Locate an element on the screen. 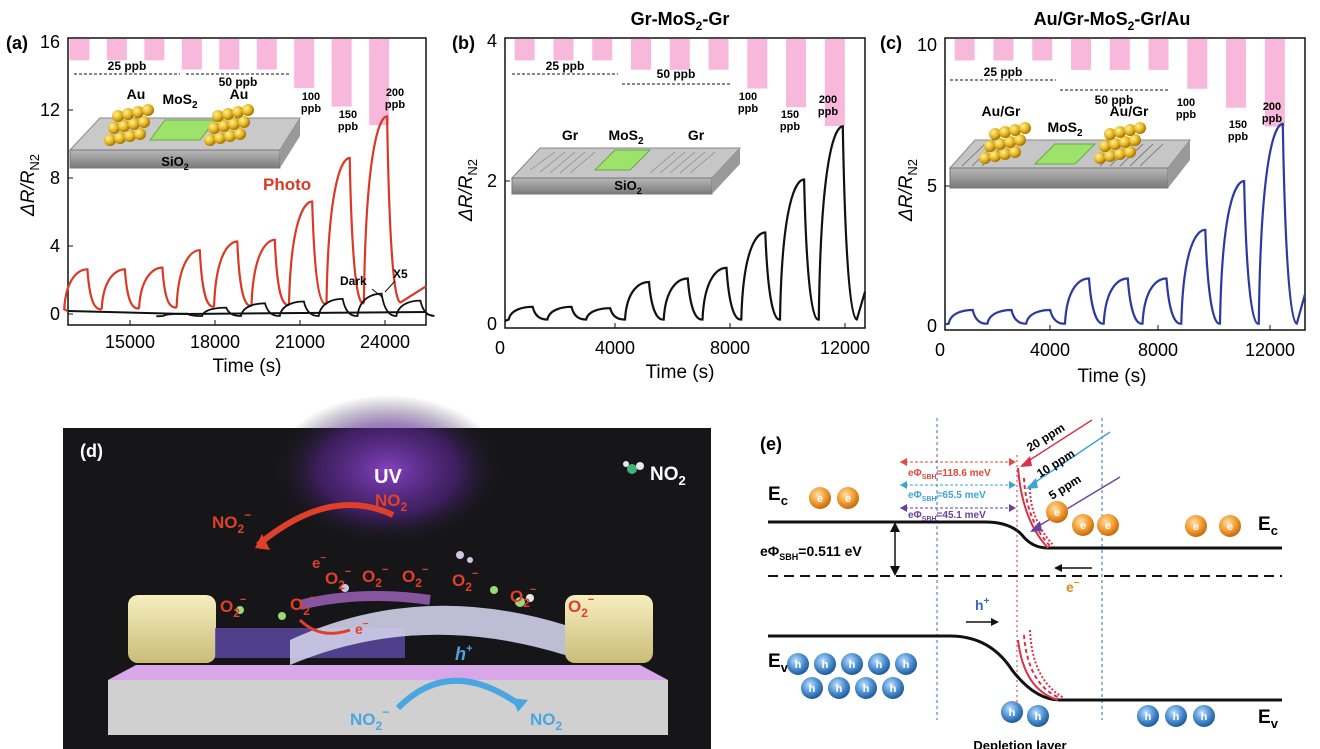 This screenshot has width=1320, height=749. inset-c-left: Au/Gr is located at coordinates (1001, 111).